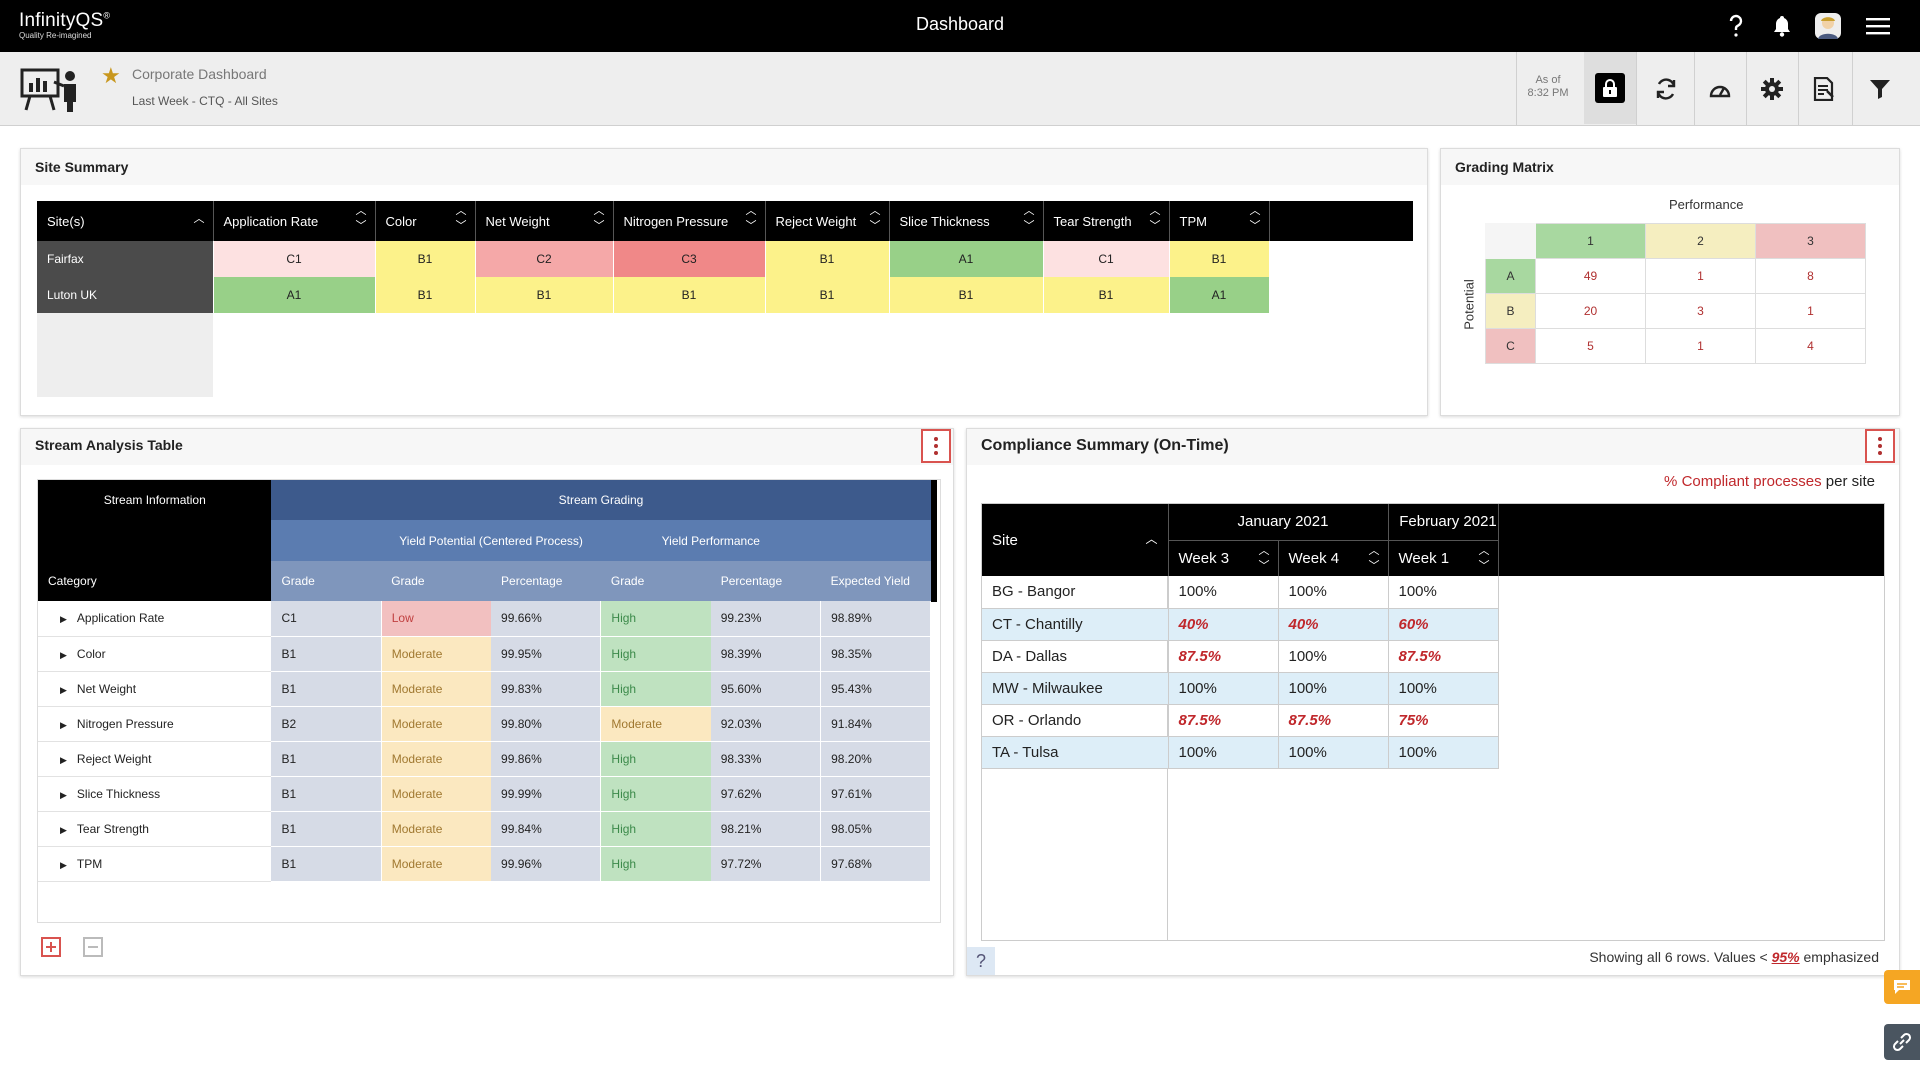  Describe the element at coordinates (1106, 221) in the screenshot. I see `column-header: Tear Strength ︿ ﹀` at that location.